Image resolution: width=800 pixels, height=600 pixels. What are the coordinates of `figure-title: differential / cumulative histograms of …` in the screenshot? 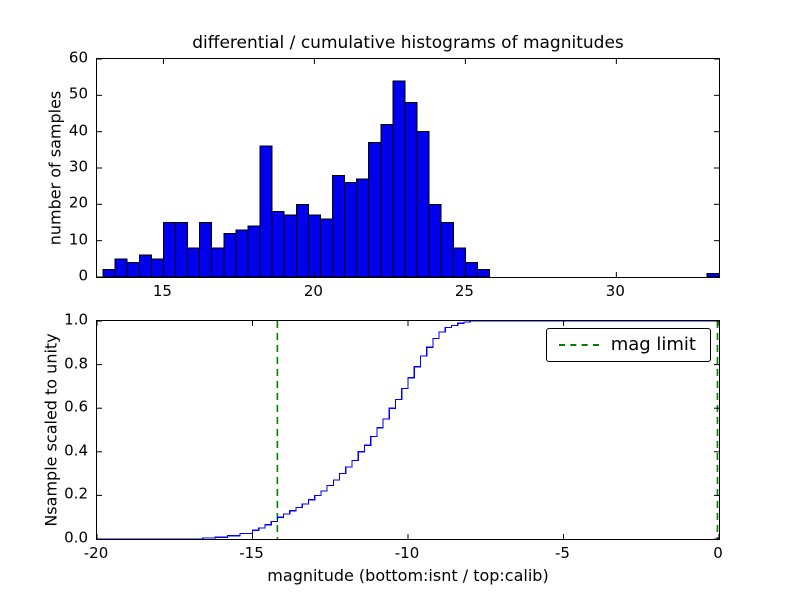 It's located at (408, 43).